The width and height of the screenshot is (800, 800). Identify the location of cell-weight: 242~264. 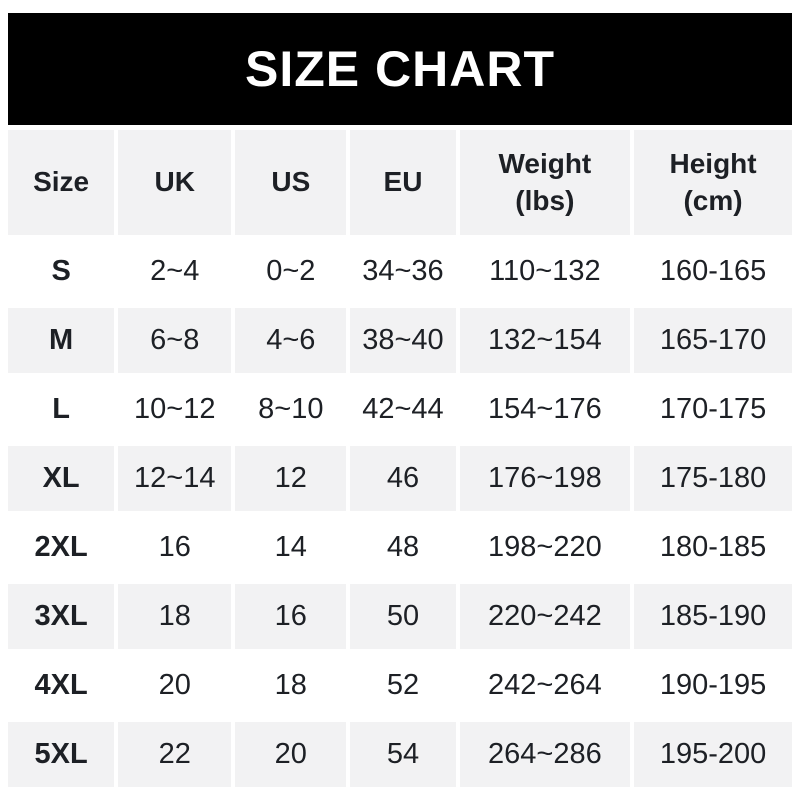
(545, 685).